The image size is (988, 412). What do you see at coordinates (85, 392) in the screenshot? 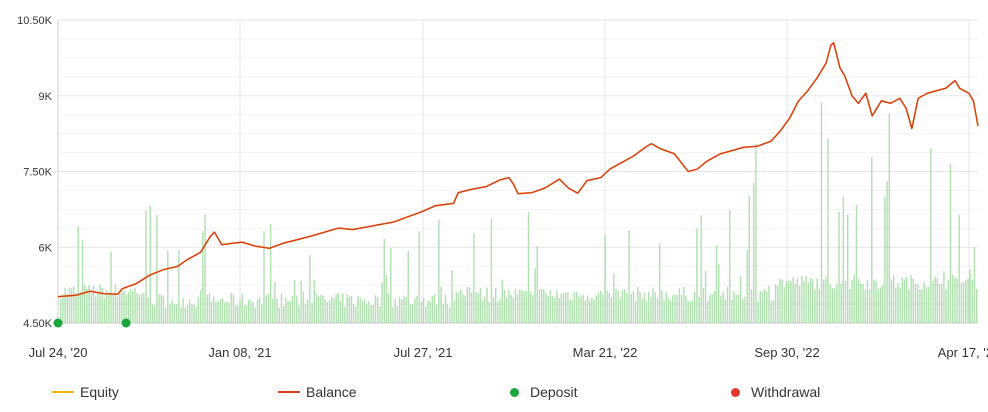
I see `legend-item-equity: Equity` at bounding box center [85, 392].